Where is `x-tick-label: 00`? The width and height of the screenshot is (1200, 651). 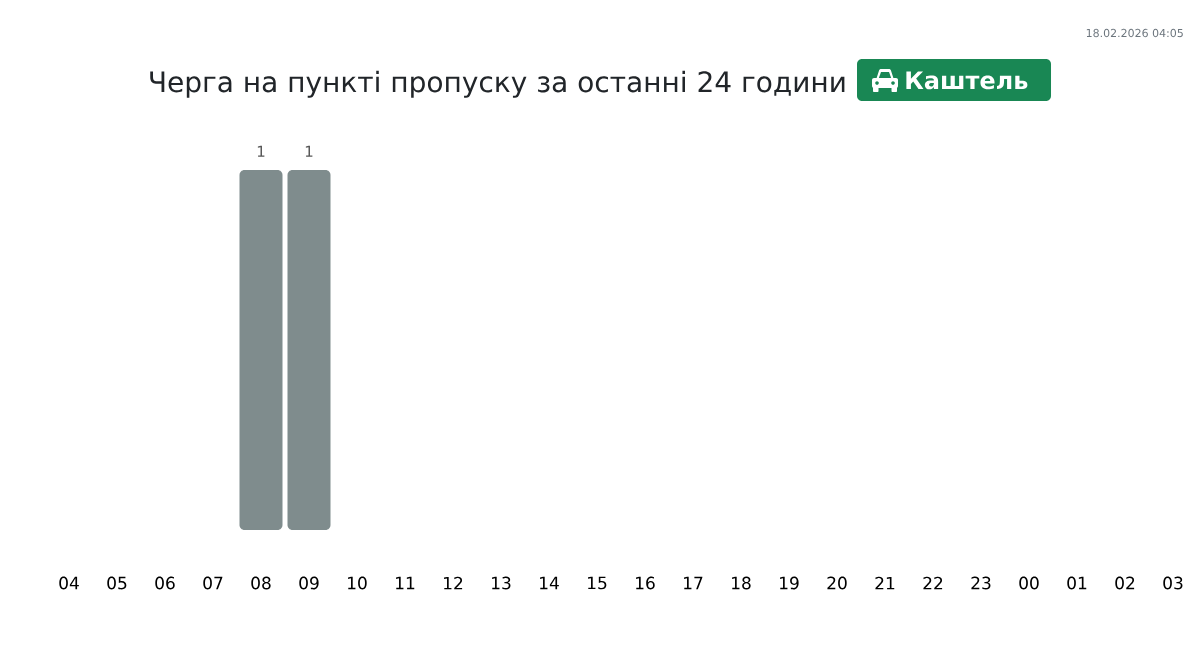 x-tick-label: 00 is located at coordinates (1029, 583).